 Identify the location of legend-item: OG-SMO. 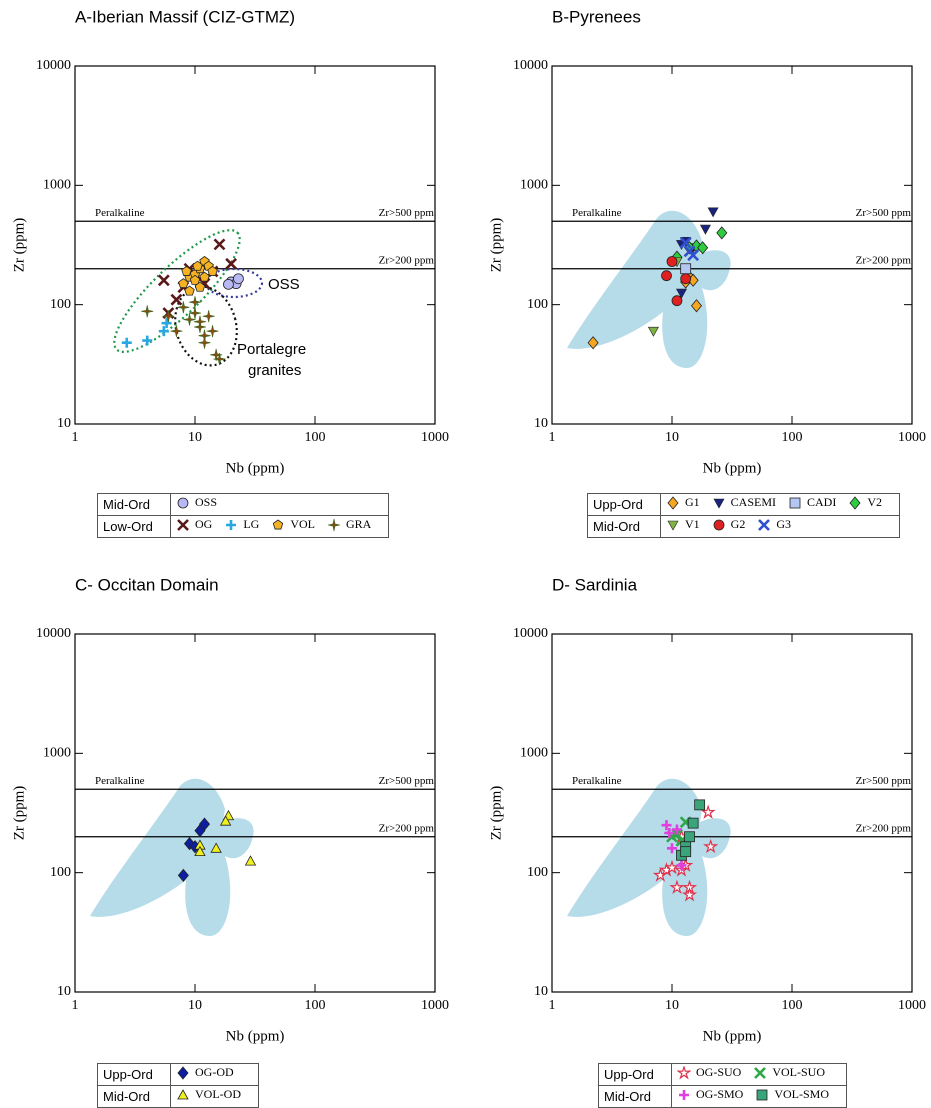
(710, 1094).